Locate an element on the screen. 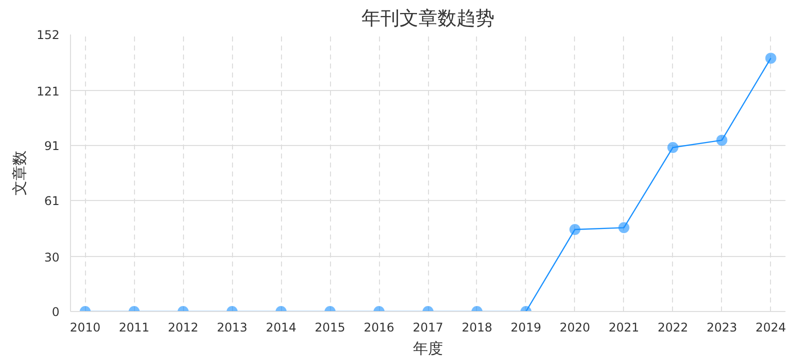  y-tick-label: 91 is located at coordinates (52, 146).